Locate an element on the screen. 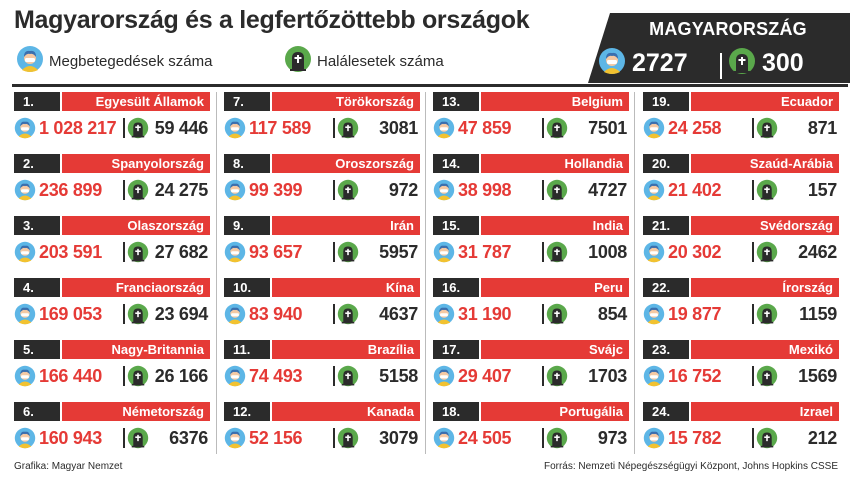 Image resolution: width=850 pixels, height=478 pixels. deaths-count: 59 446 is located at coordinates (181, 128).